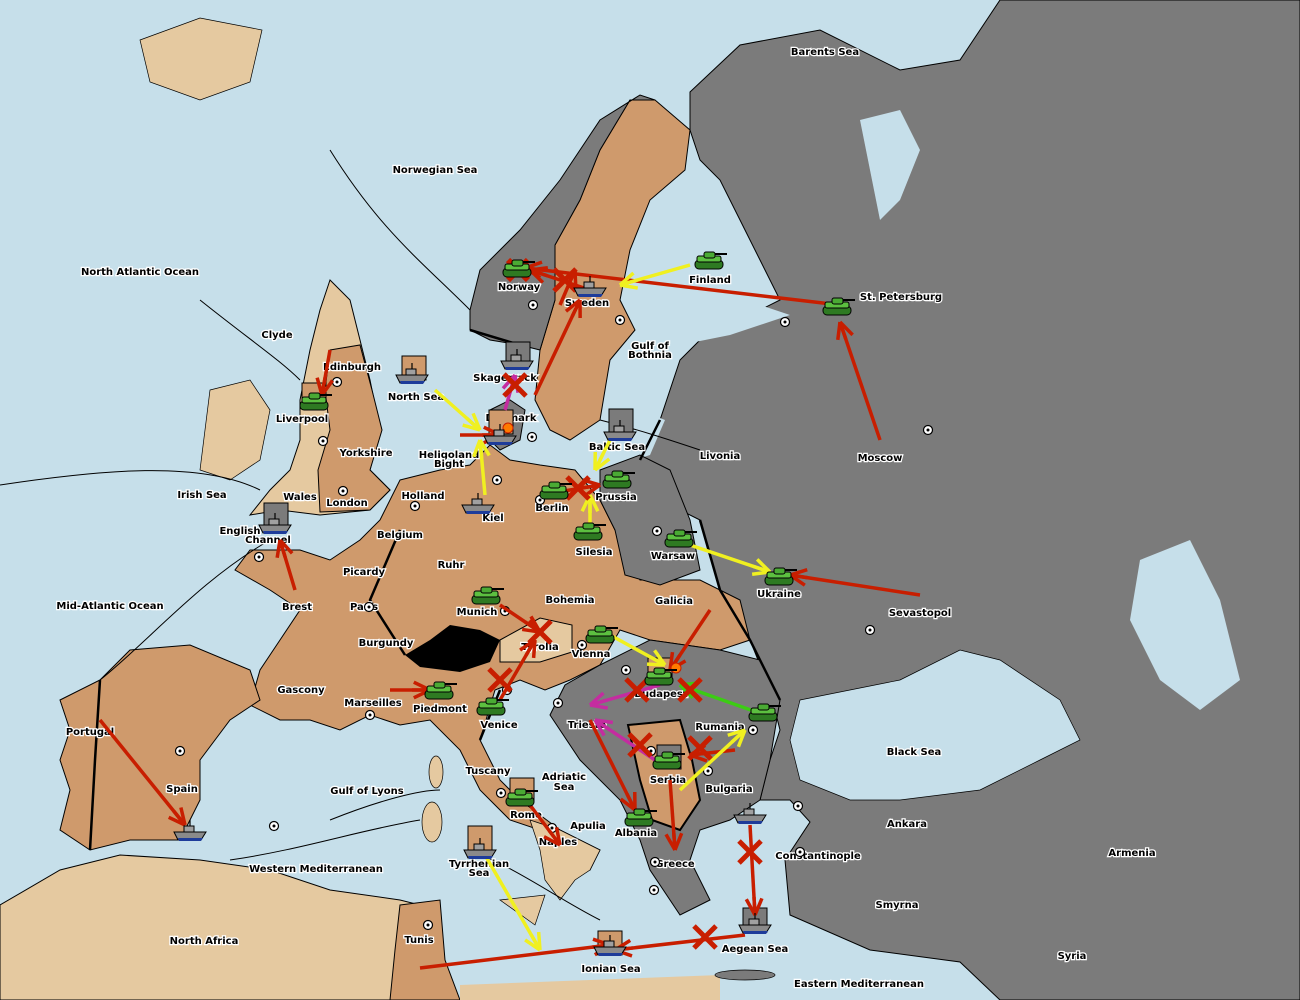  I want to click on province-label: Albania, so click(636, 834).